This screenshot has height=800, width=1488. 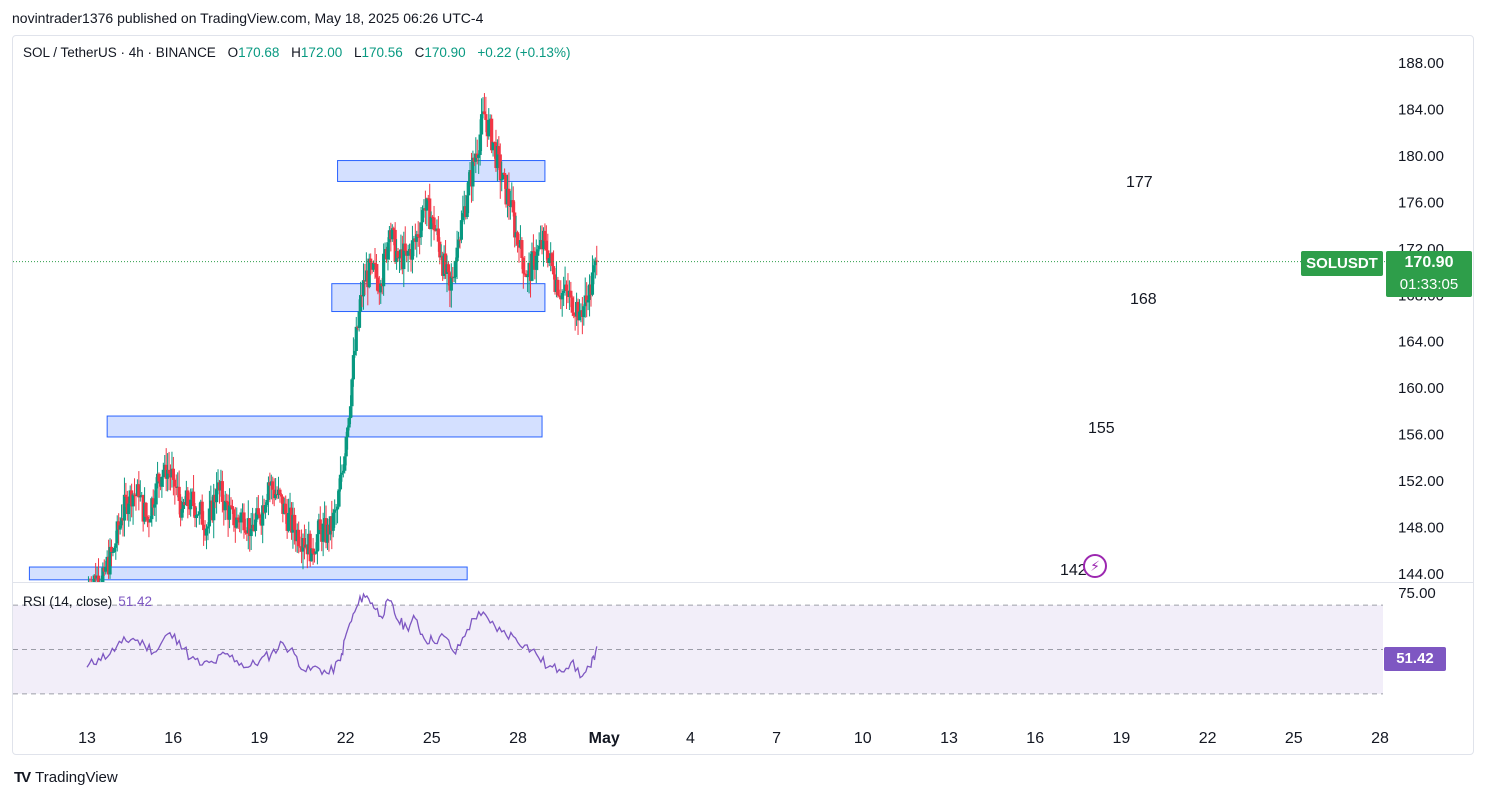 I want to click on symbol-label: SOL / TetherUS · 4h · BINANCE, so click(x=119, y=52).